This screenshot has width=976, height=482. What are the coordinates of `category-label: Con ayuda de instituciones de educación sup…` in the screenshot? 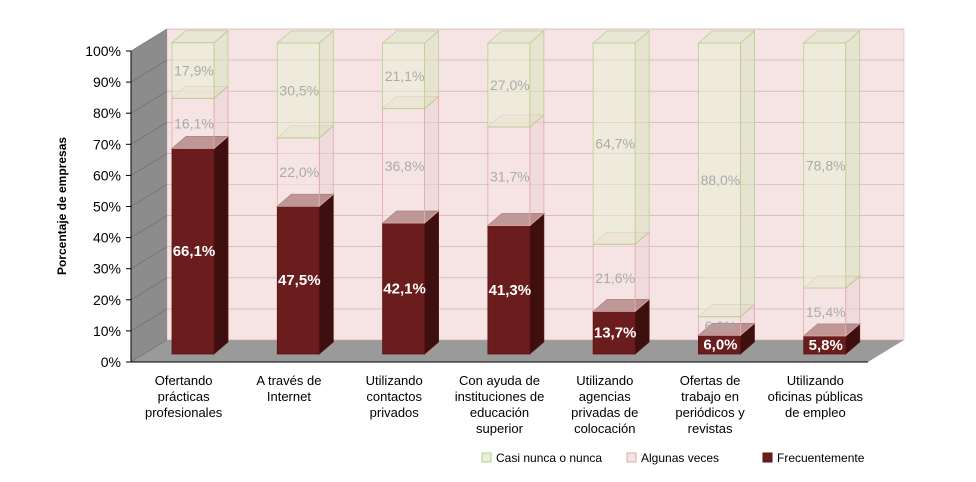 It's located at (500, 404).